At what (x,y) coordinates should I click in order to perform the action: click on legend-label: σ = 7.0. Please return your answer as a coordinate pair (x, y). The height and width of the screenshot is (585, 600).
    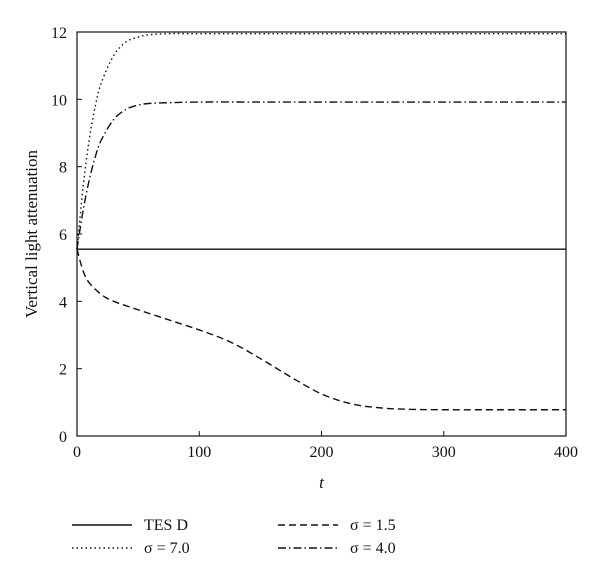
    Looking at the image, I should click on (167, 548).